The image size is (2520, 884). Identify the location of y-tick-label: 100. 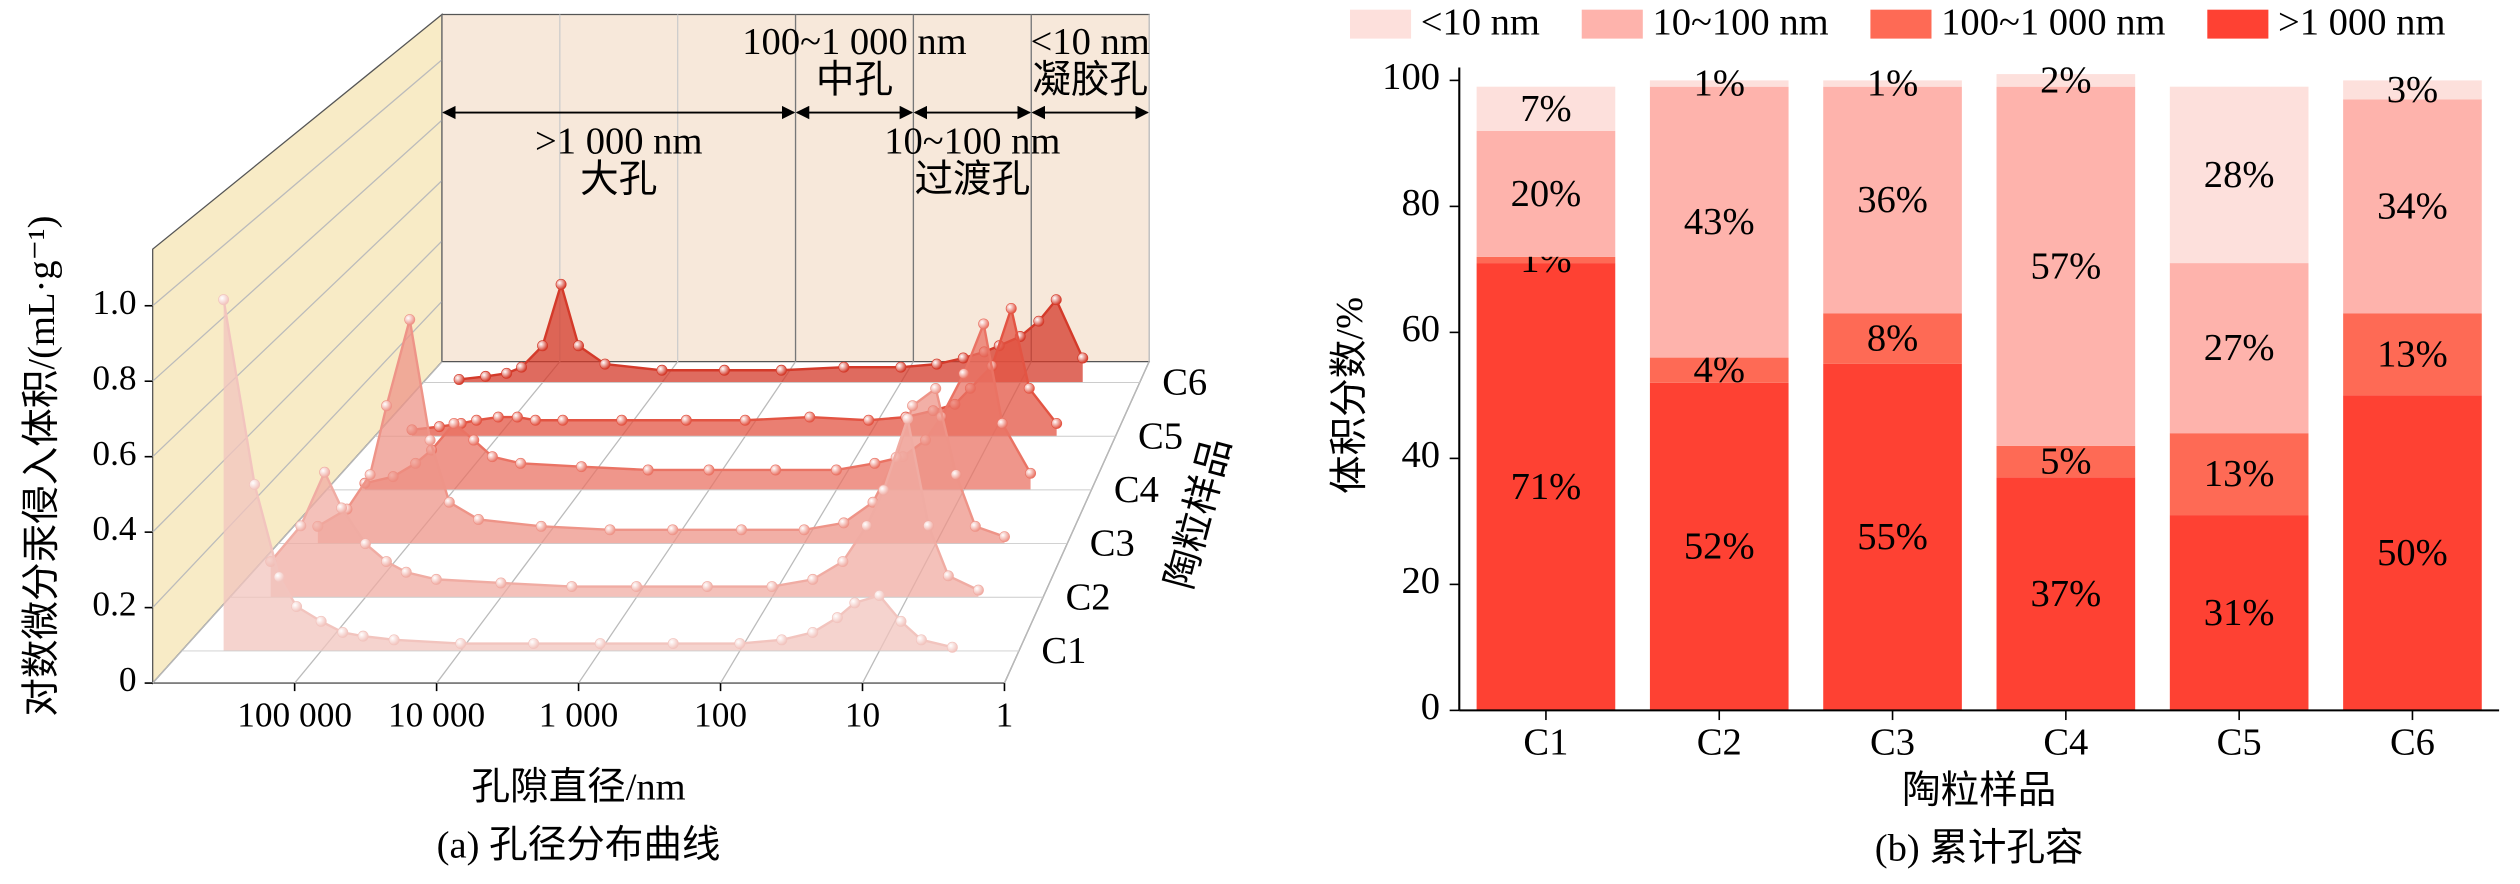
(1411, 77).